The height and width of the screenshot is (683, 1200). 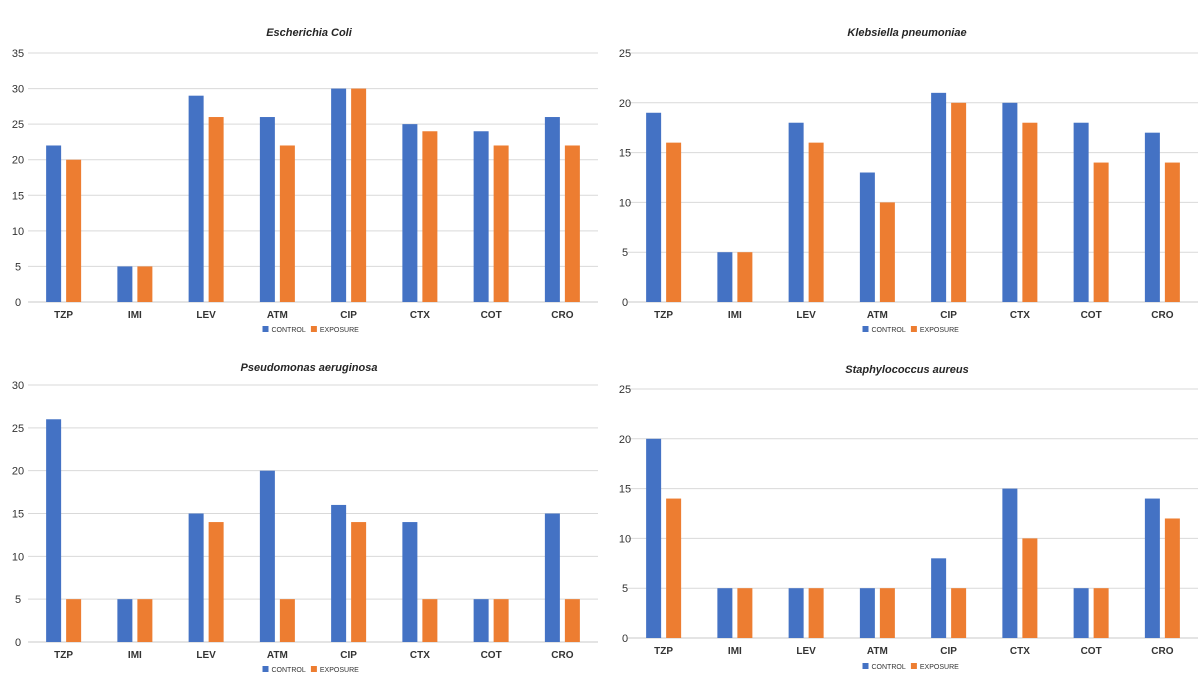 I want to click on bar-control-lev, so click(x=796, y=613).